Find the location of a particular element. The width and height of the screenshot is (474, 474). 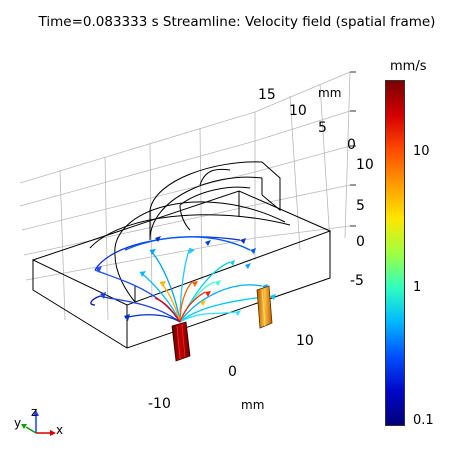

triad-y-label: y is located at coordinates (18, 423).